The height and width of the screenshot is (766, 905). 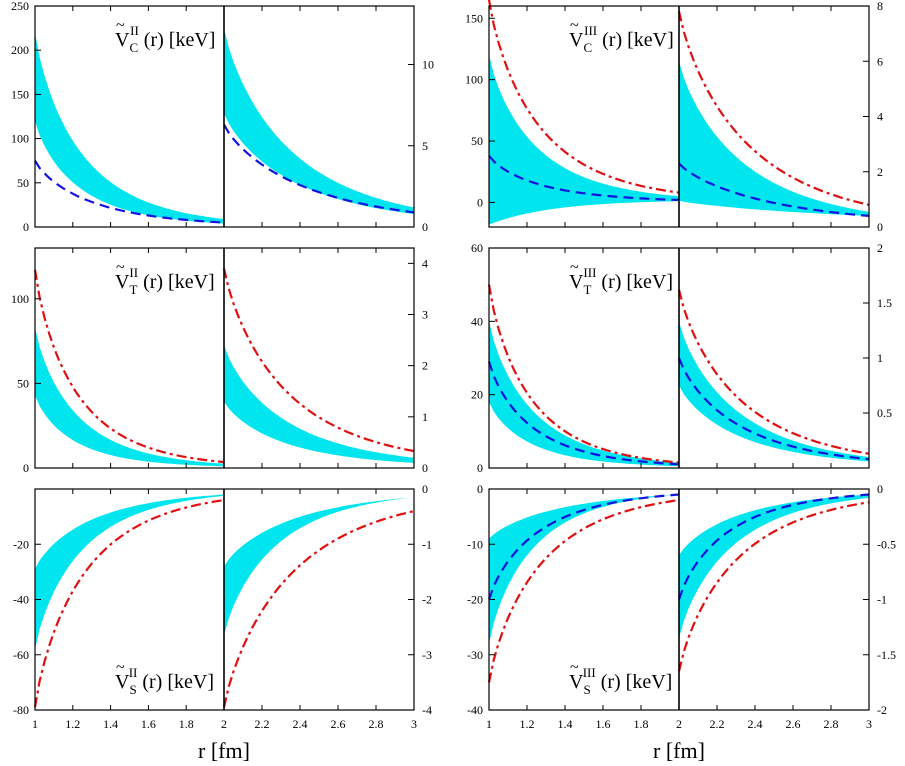 What do you see at coordinates (880, 489) in the screenshot?
I see `VS-III-right-ytick-label: 0` at bounding box center [880, 489].